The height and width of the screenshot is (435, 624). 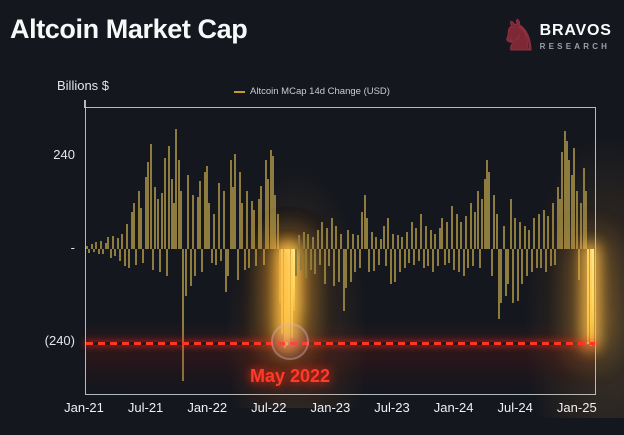 I want to click on may-2022-annotation: May 2022, so click(x=290, y=376).